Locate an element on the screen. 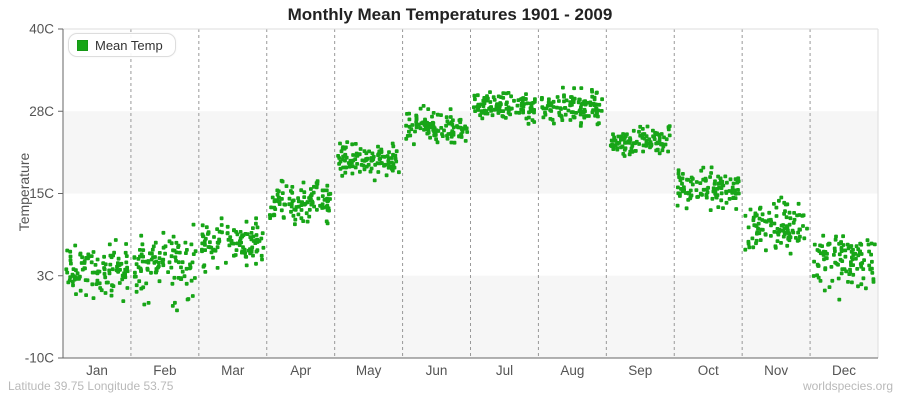  y-tick-label: 28C is located at coordinates (41, 111).